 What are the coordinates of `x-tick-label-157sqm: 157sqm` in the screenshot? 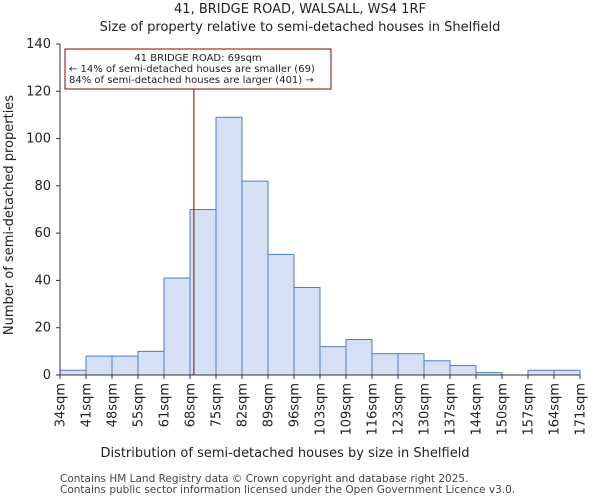 It's located at (529, 409).